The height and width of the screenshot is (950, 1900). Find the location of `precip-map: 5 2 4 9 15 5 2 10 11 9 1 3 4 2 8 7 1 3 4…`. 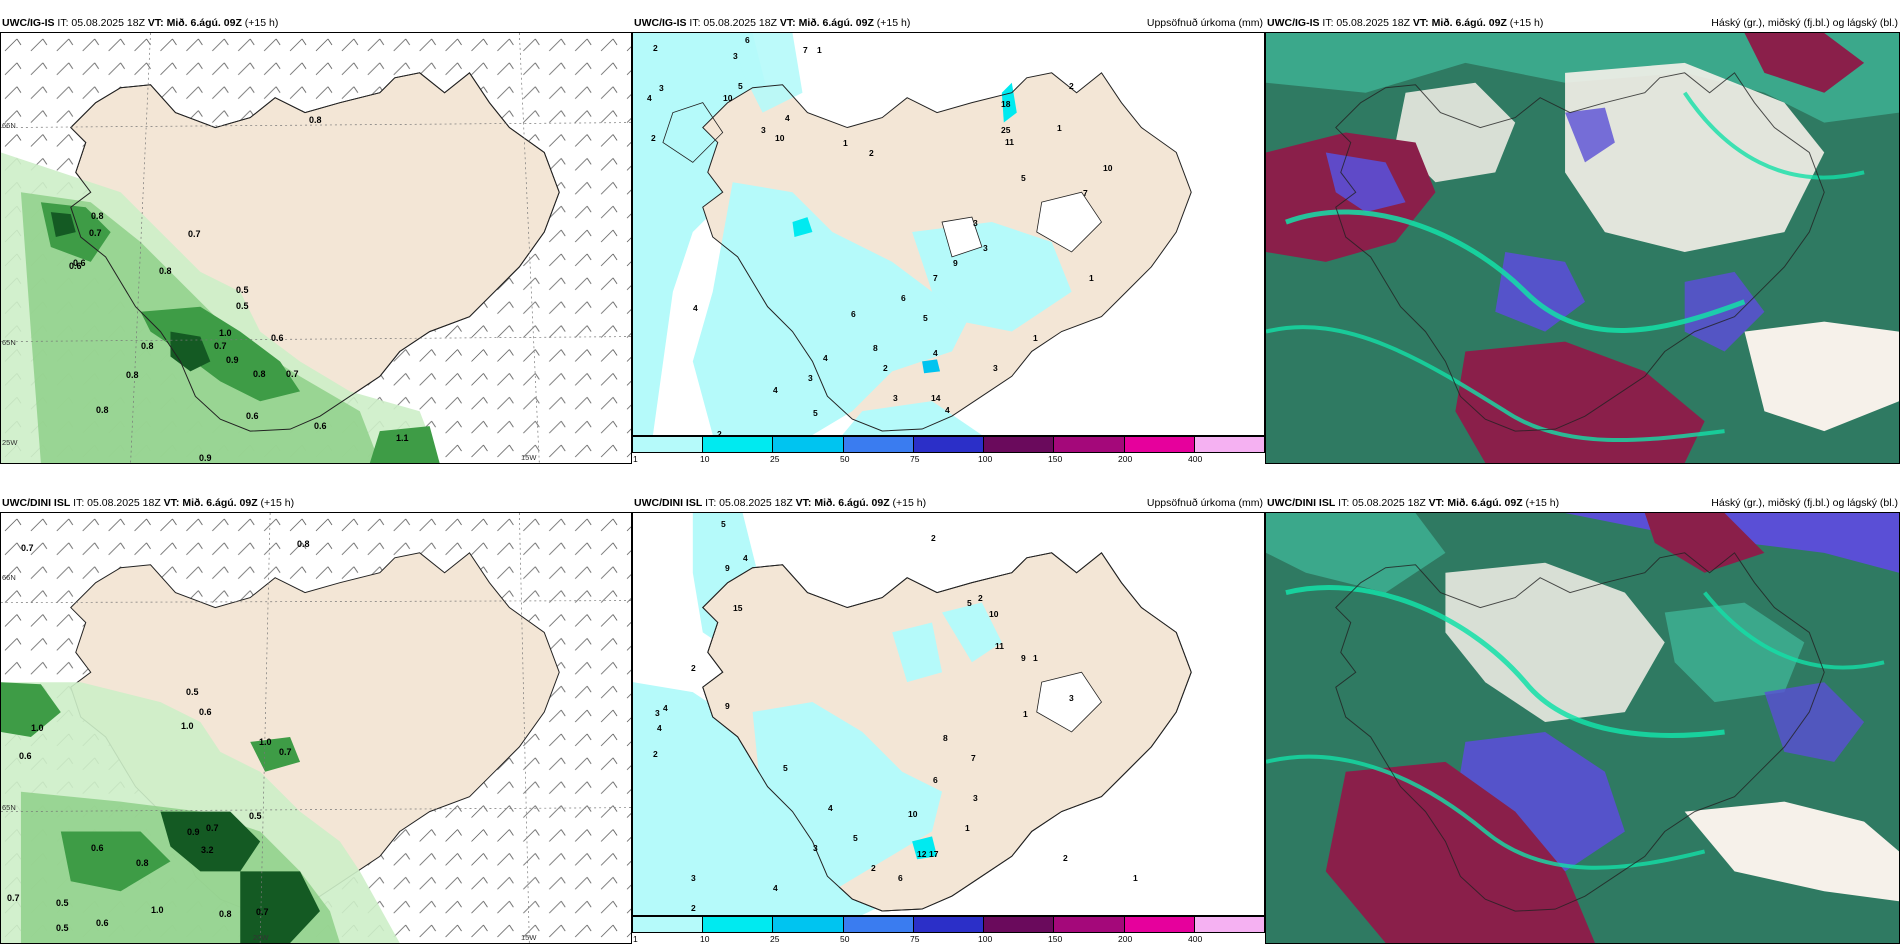

precip-map: 5 2 4 9 15 5 2 10 11 9 1 3 4 2 8 7 1 3 4… is located at coordinates (948, 714).